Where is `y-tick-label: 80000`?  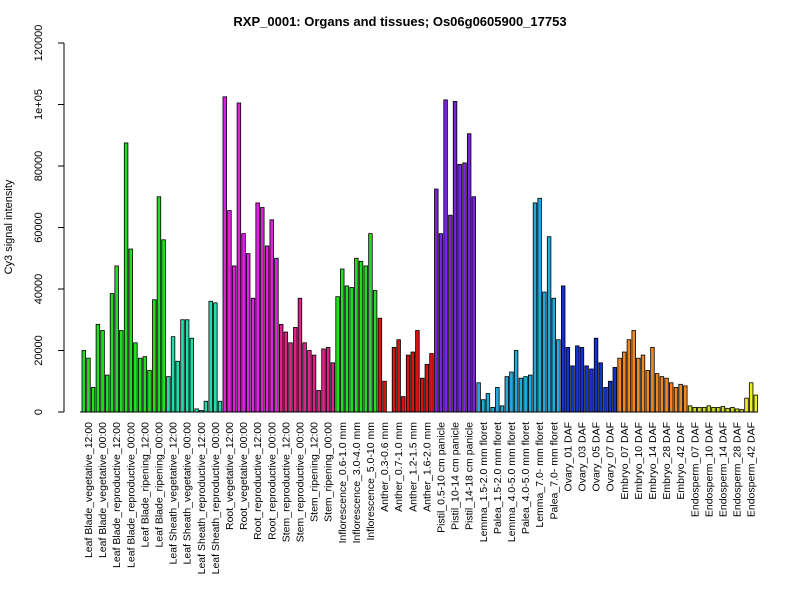
y-tick-label: 80000 is located at coordinates (39, 166).